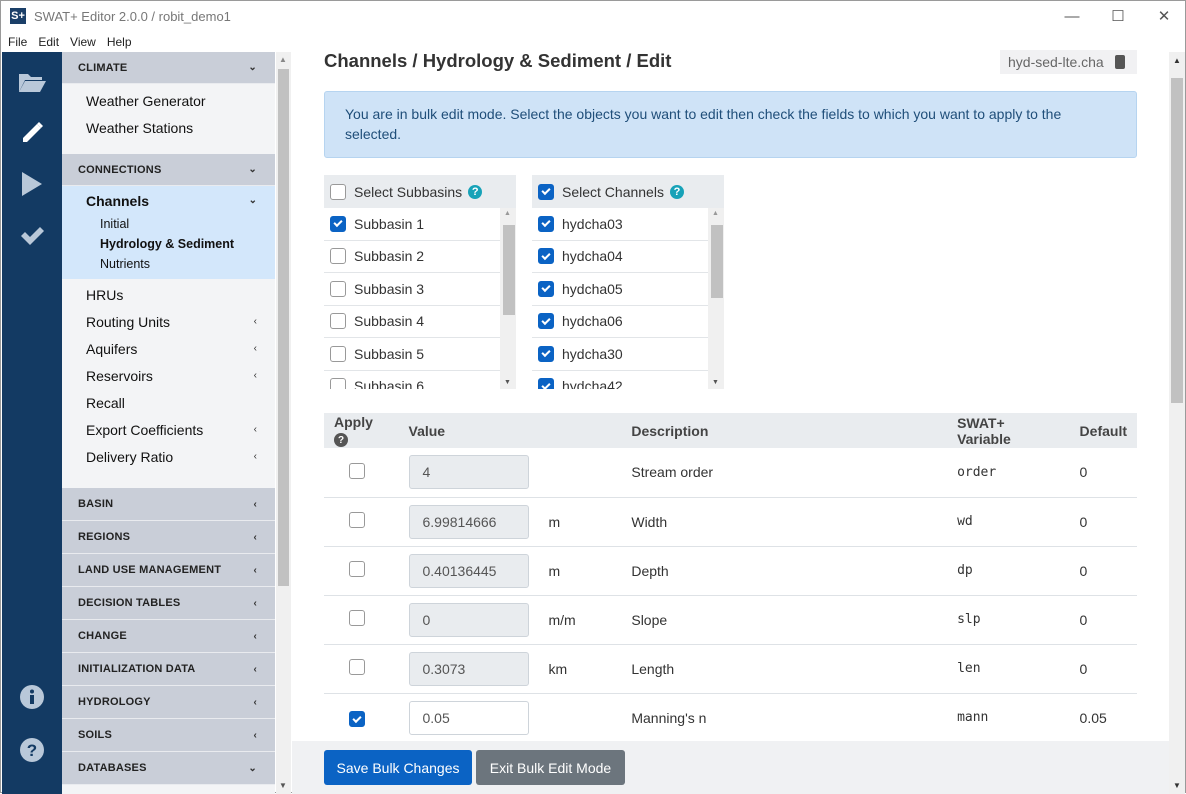 The image size is (1186, 794). I want to click on channel-list-scrollbar: ▲ ▼, so click(716, 298).